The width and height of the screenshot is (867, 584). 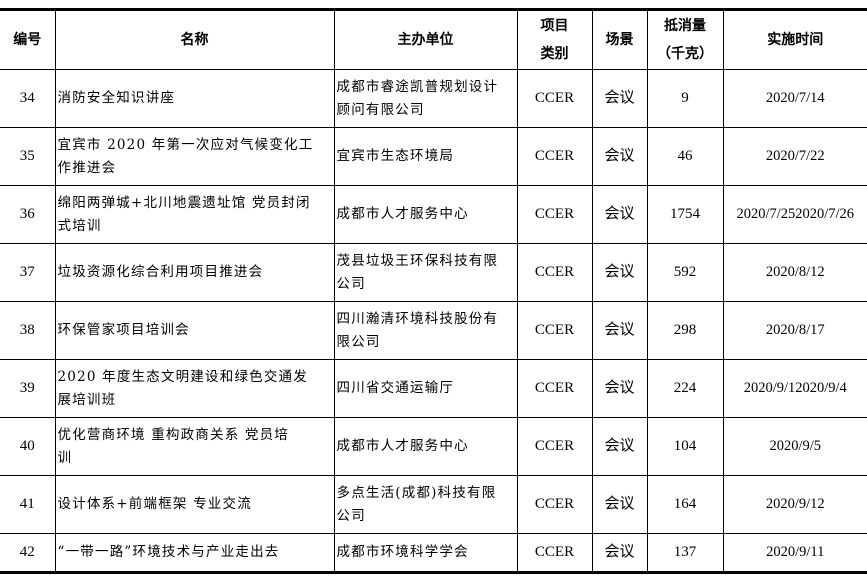 I want to click on cell-date: 2020/7/22, so click(x=794, y=156).